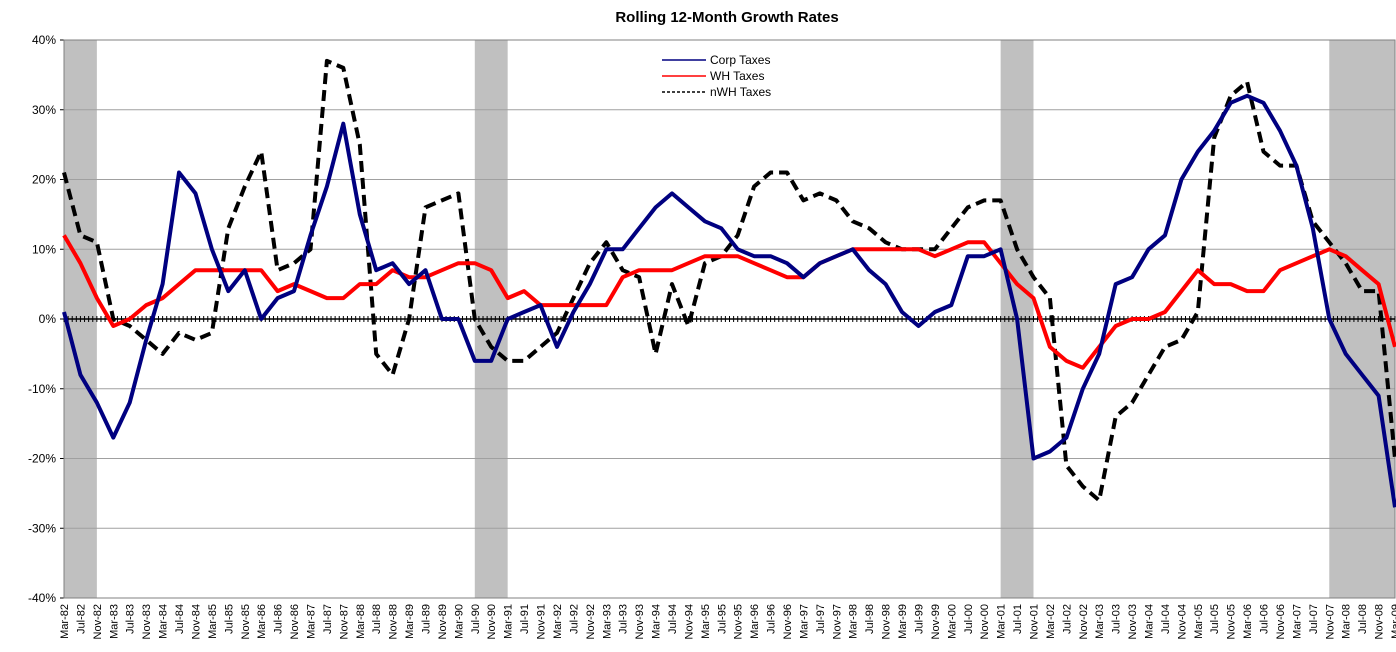 This screenshot has width=1396, height=652. What do you see at coordinates (213, 621) in the screenshot?
I see `x-tick-label: Mar-85` at bounding box center [213, 621].